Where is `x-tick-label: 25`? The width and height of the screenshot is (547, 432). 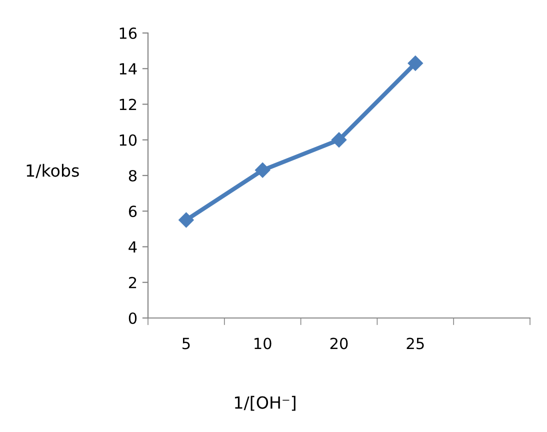 x-tick-label: 25 is located at coordinates (415, 344).